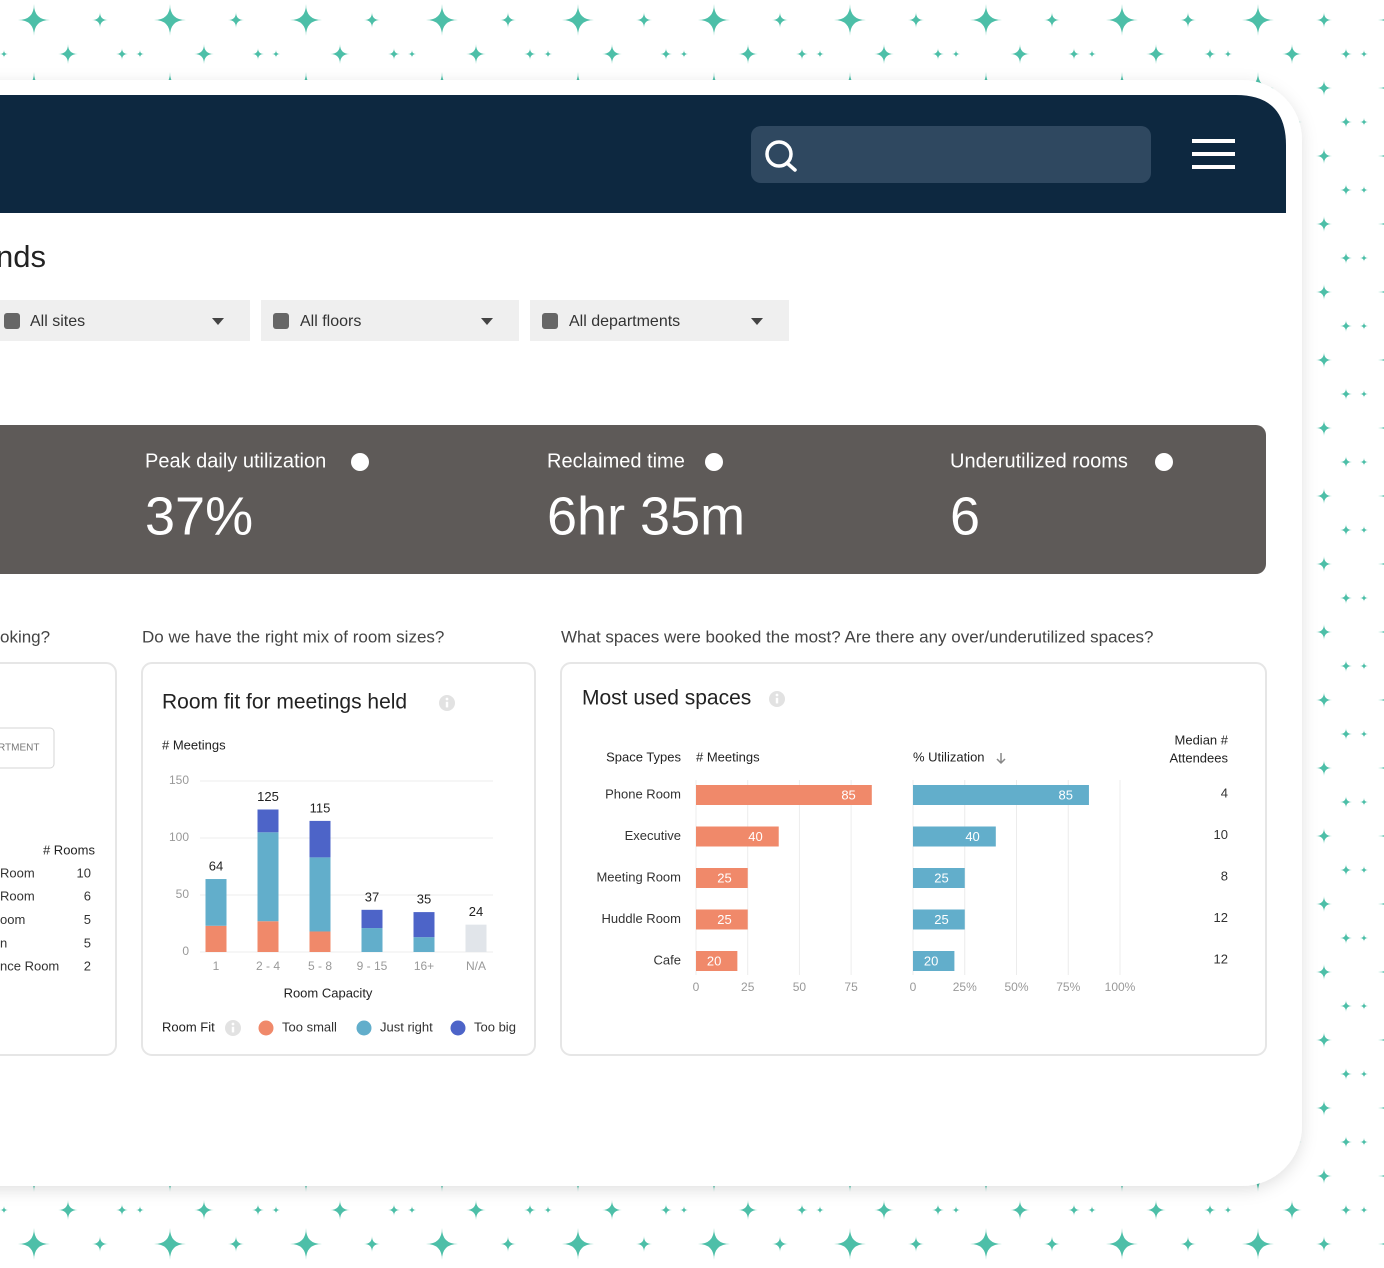 This screenshot has width=1384, height=1268. What do you see at coordinates (328, 992) in the screenshot?
I see `x-axis-label: Room Capacity` at bounding box center [328, 992].